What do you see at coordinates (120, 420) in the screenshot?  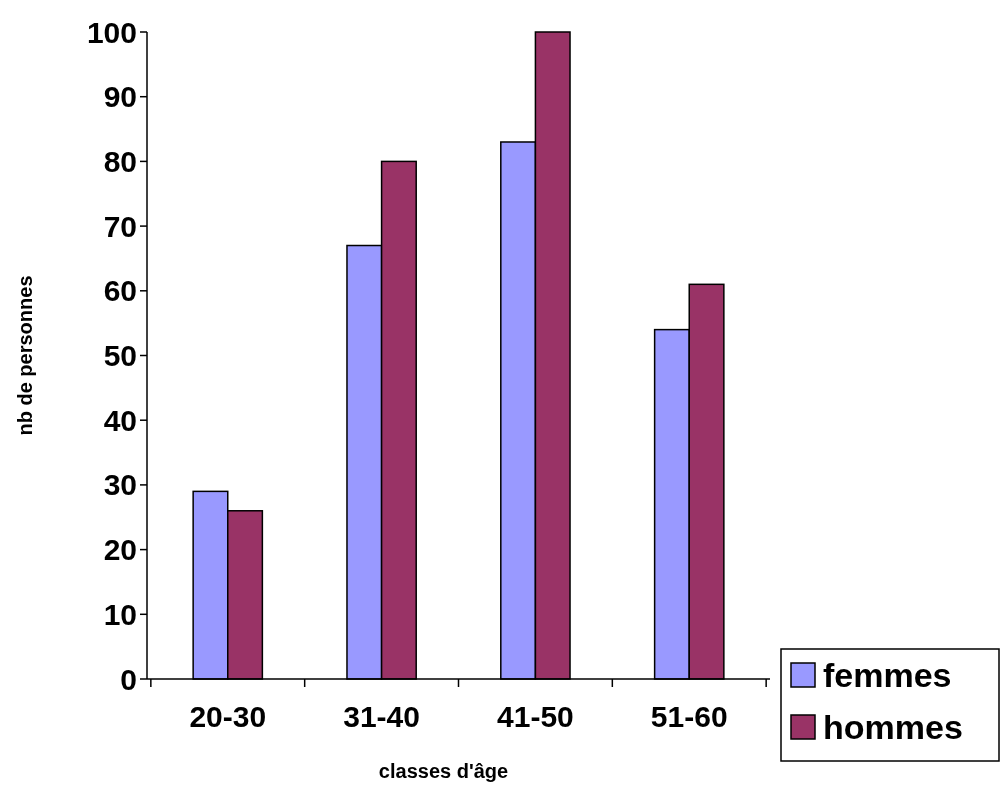 I see `y-tick-label: 40` at bounding box center [120, 420].